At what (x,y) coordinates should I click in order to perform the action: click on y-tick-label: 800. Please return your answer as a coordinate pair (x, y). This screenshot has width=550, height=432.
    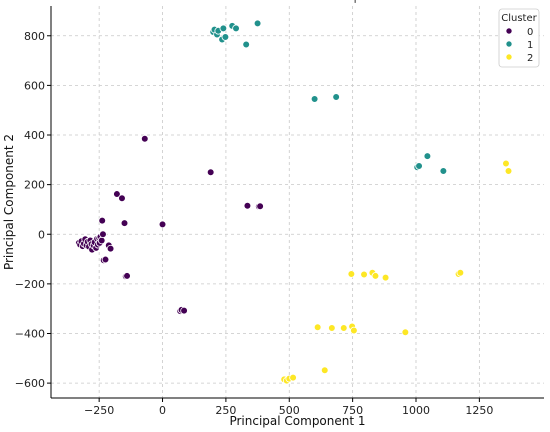
    Looking at the image, I should click on (34, 36).